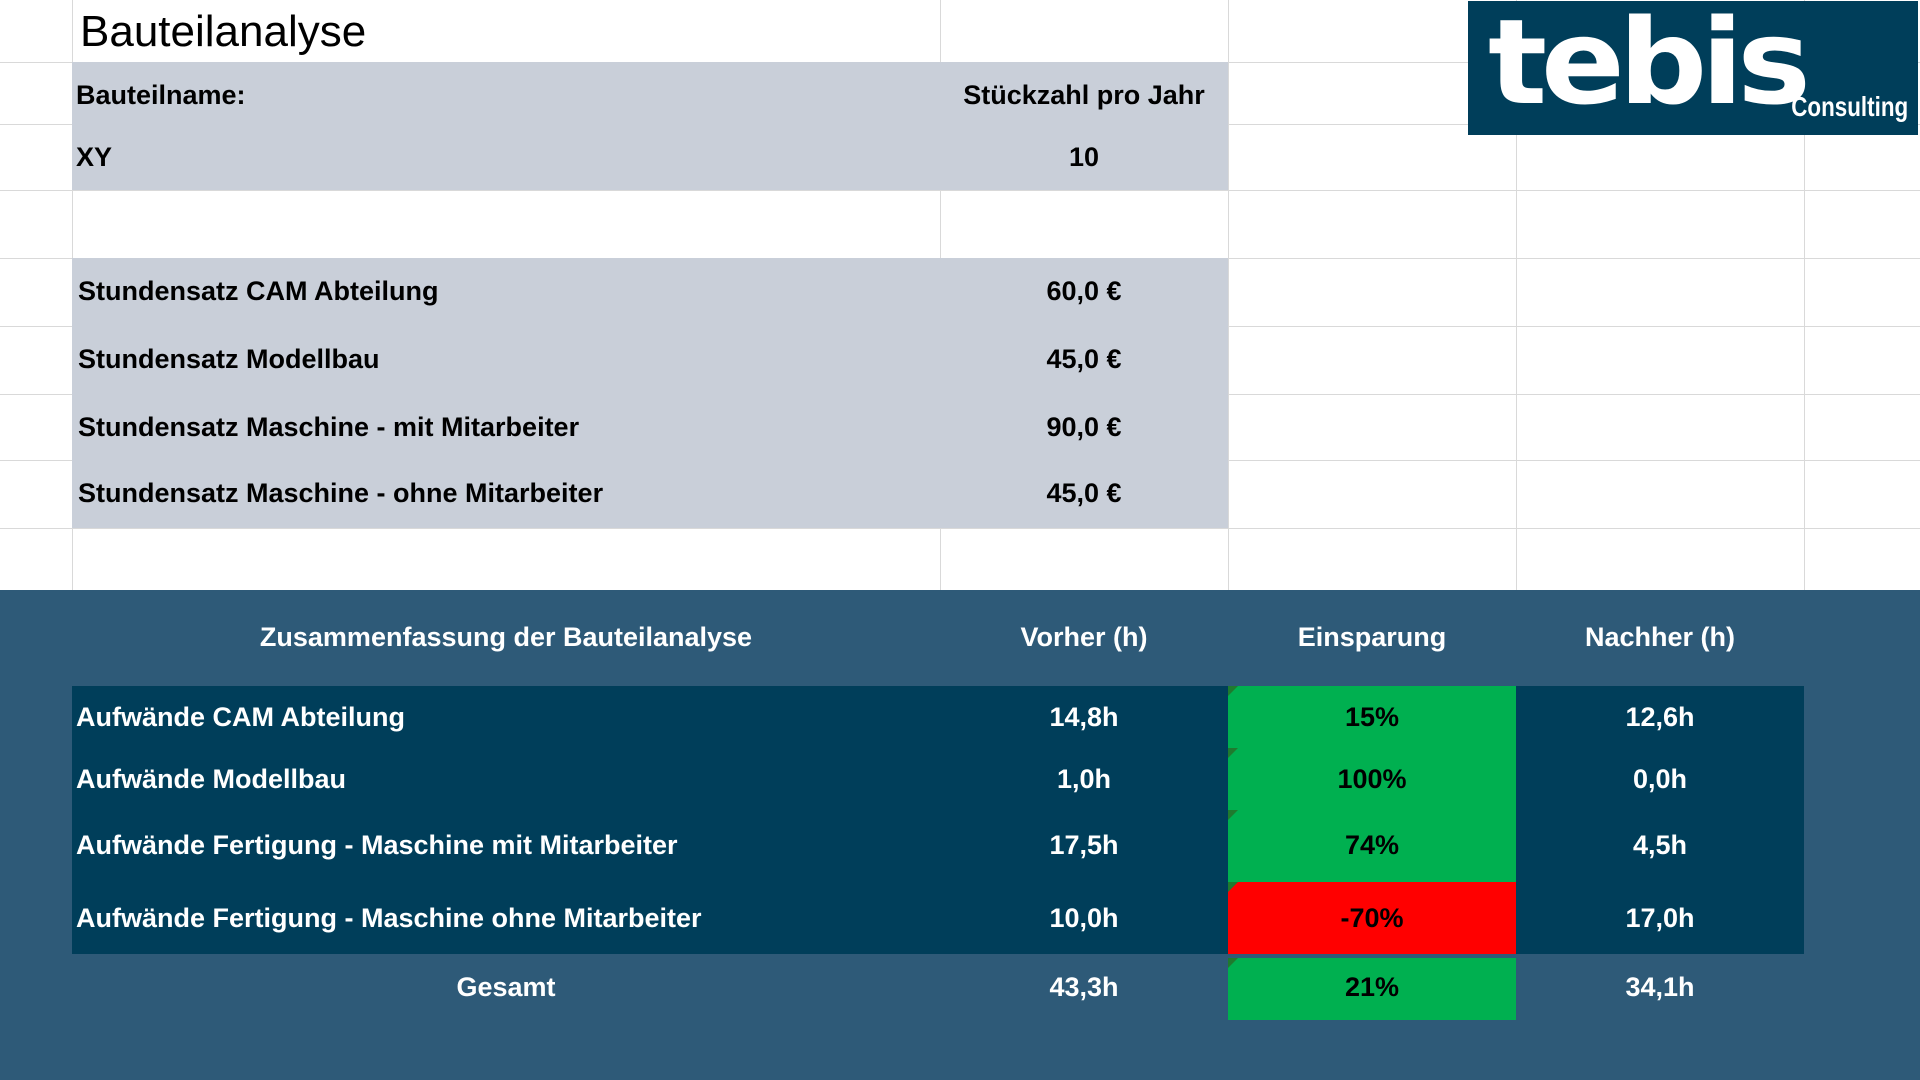 The height and width of the screenshot is (1080, 1920). Describe the element at coordinates (506, 637) in the screenshot. I see `summary-header-title: Zusammenfassung der Bauteilanalyse` at that location.